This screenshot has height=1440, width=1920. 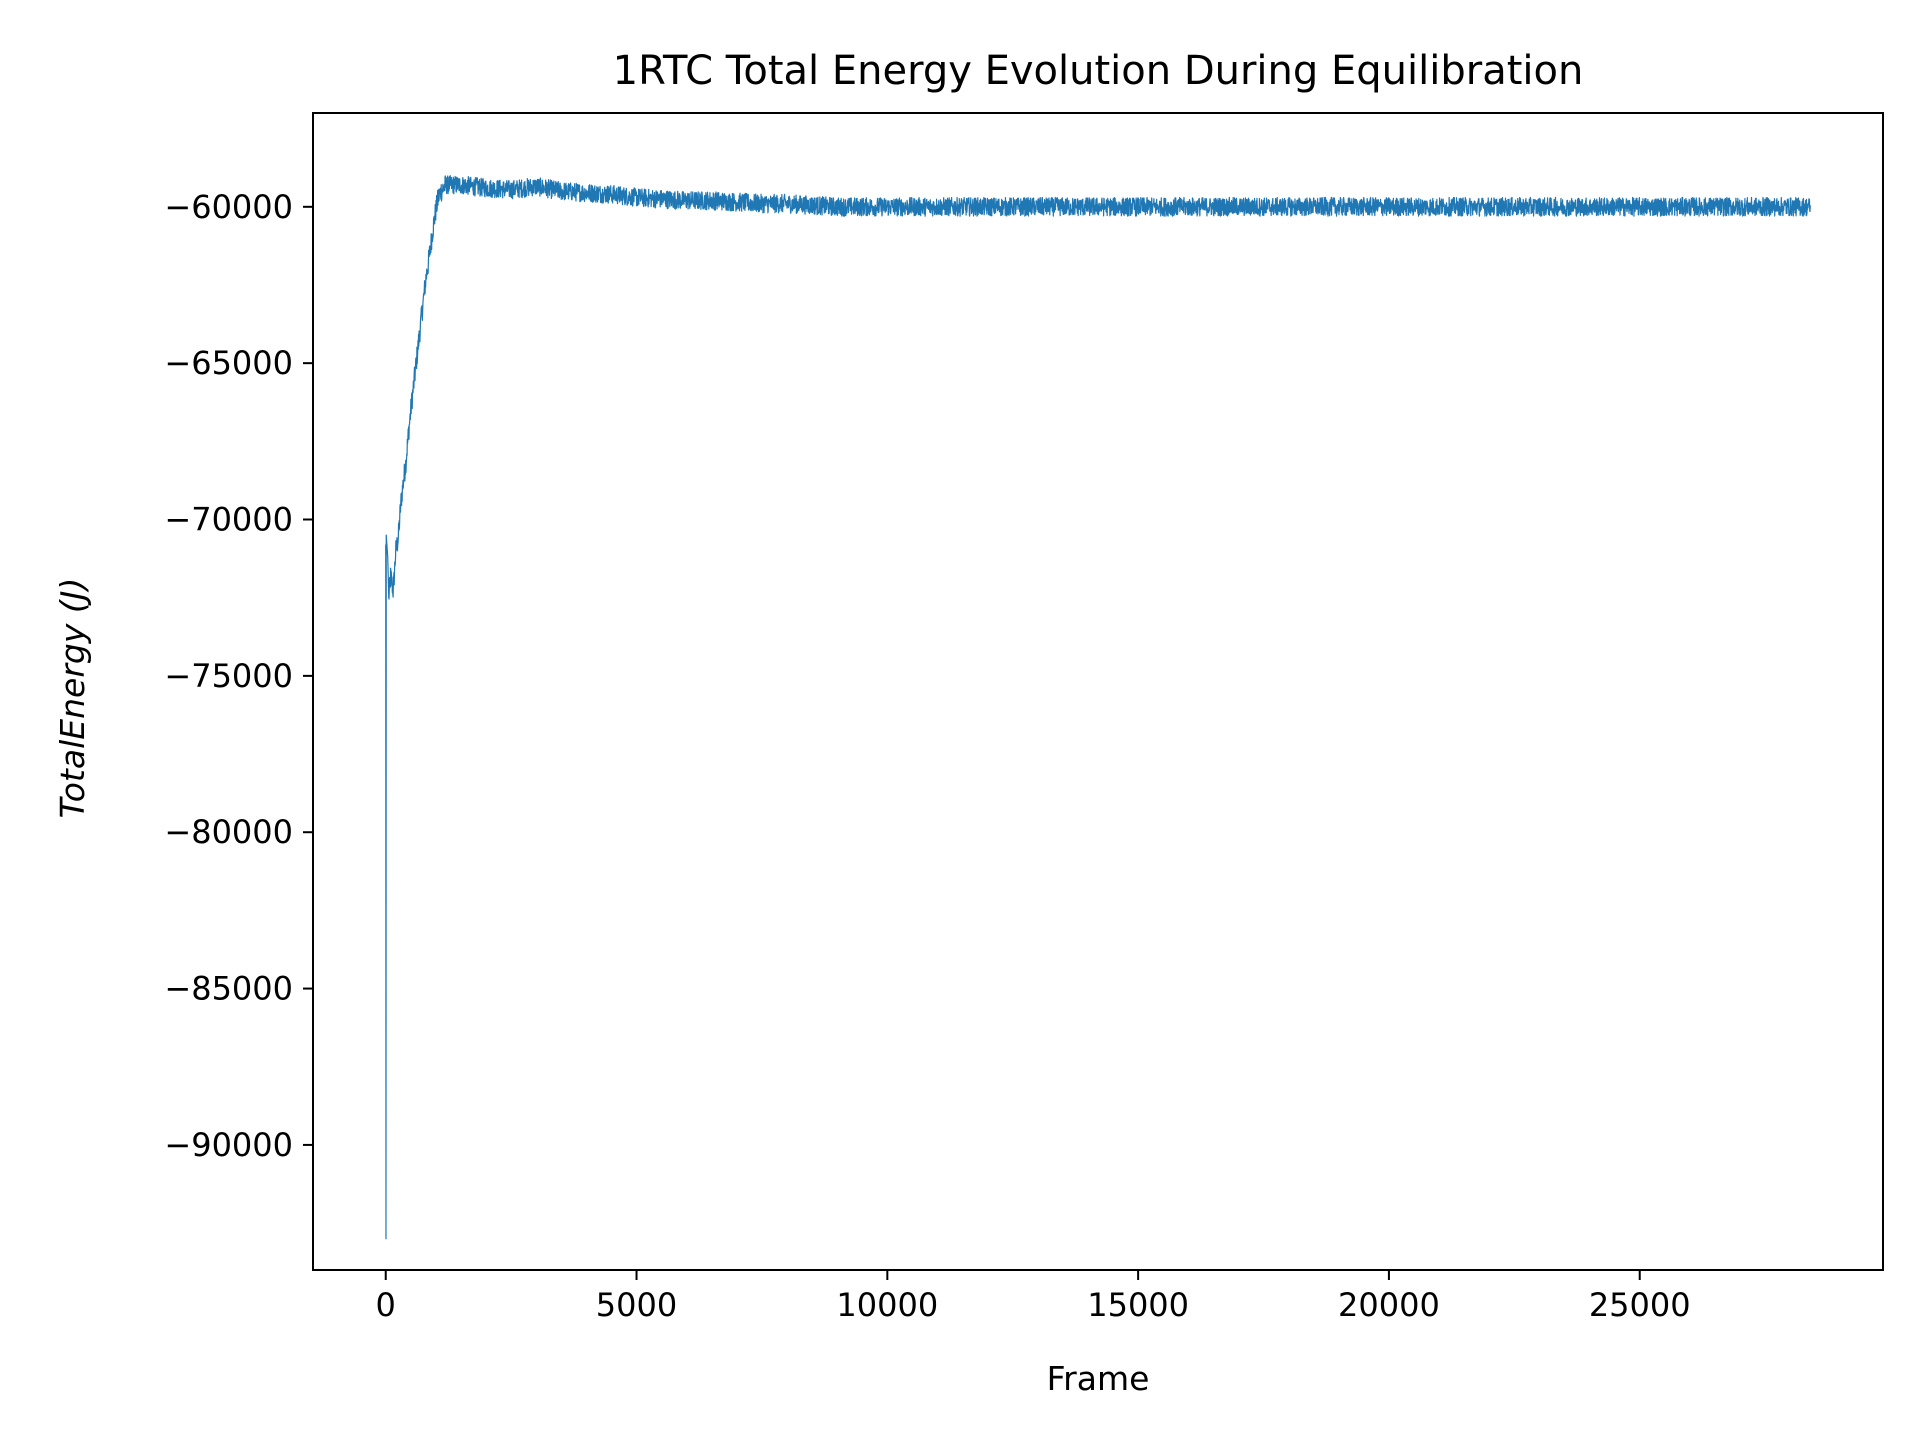 I want to click on x-tick-label: 0, so click(x=386, y=1305).